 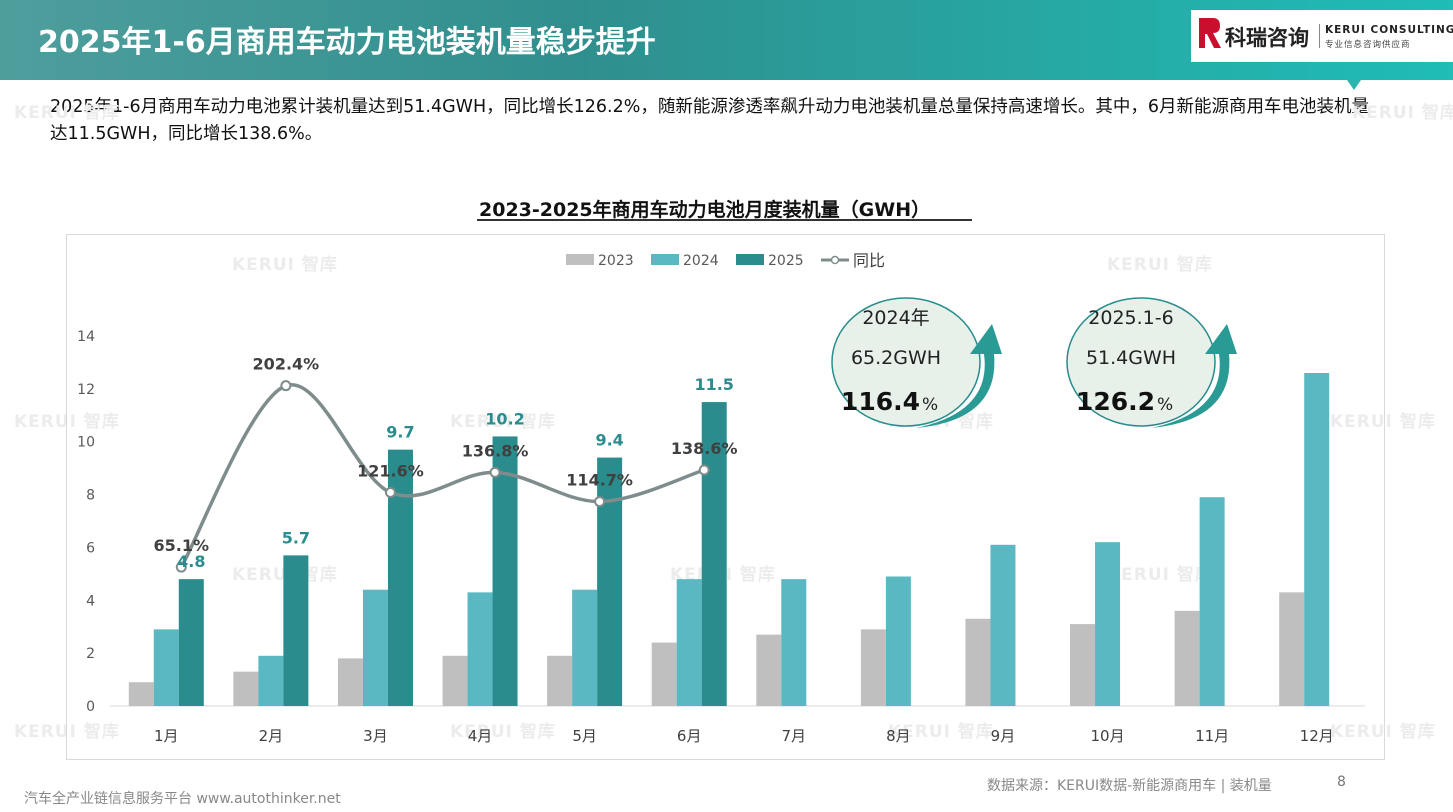 What do you see at coordinates (689, 736) in the screenshot?
I see `x-tick-label: 6月` at bounding box center [689, 736].